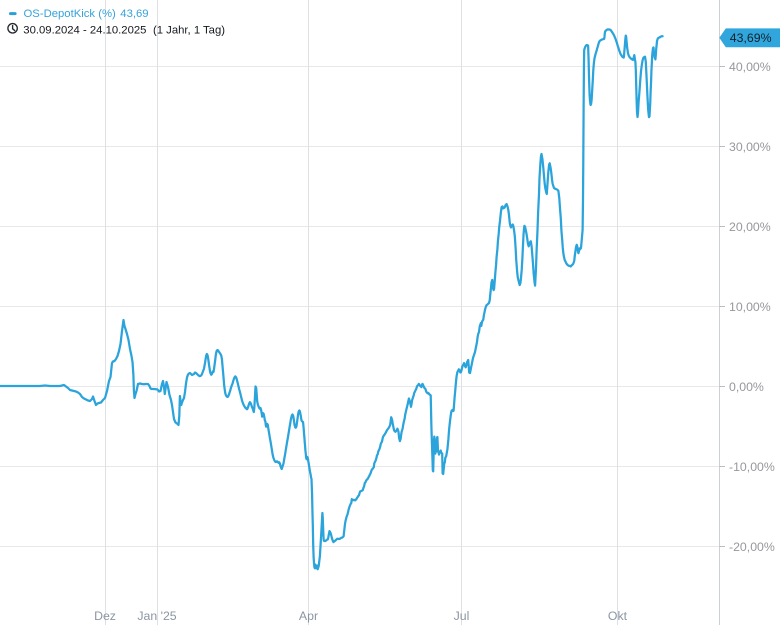  I want to click on svg-text: Dez, so click(105, 616).